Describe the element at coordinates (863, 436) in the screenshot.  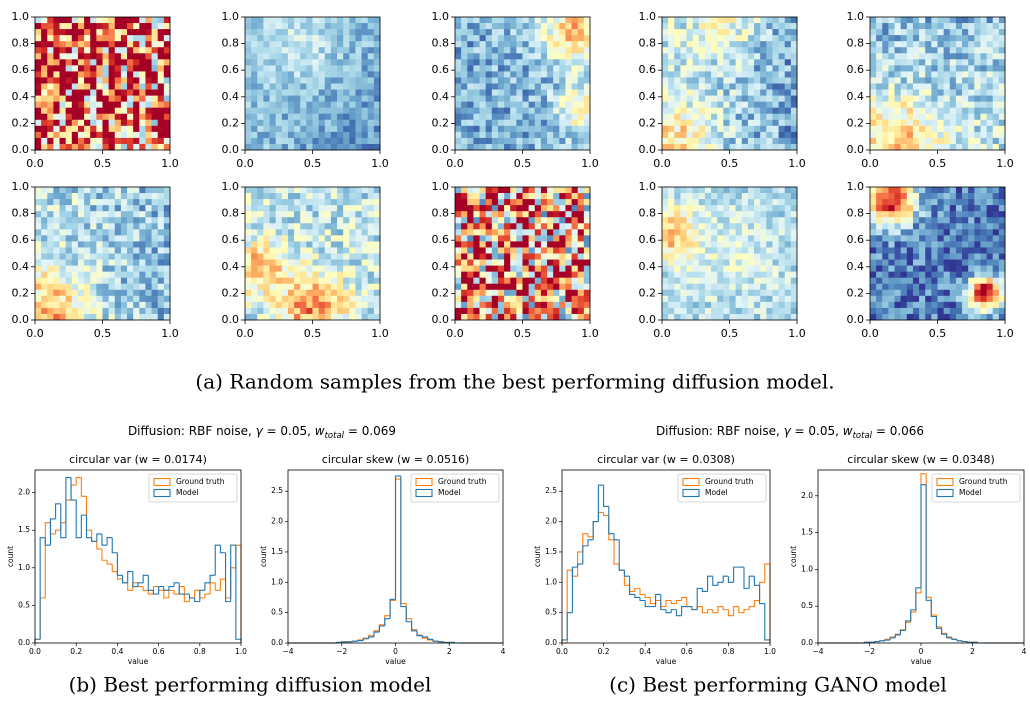
I see `suptitle-part: total` at that location.